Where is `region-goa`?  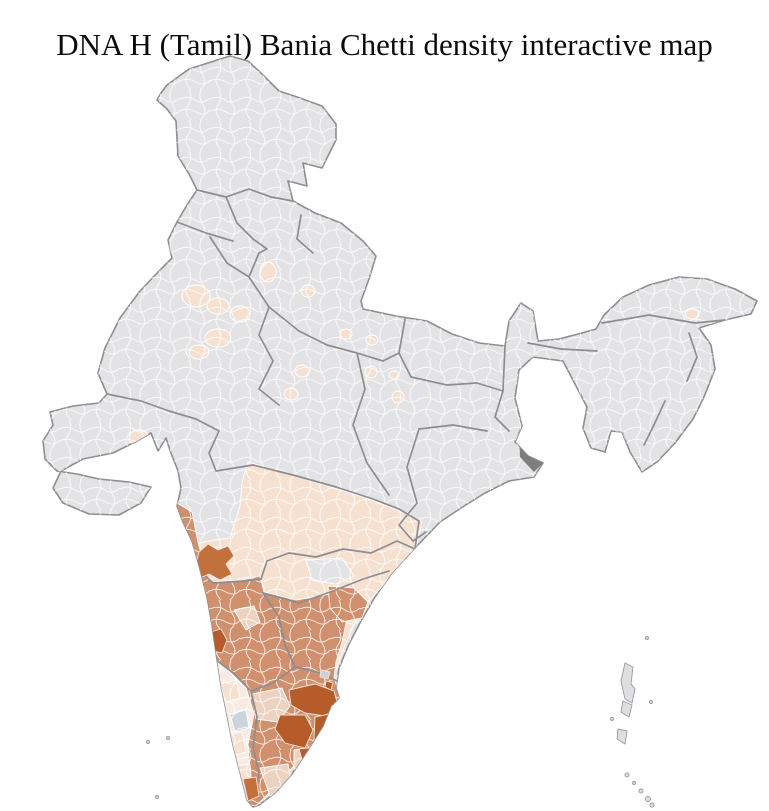
region-goa is located at coordinates (190, 604).